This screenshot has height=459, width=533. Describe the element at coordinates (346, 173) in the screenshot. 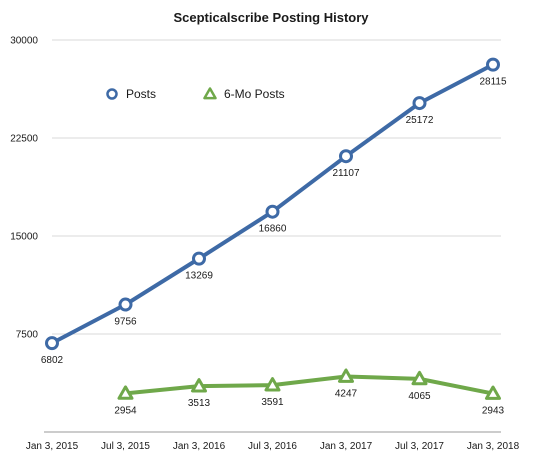

I see `data-label: 21107` at that location.